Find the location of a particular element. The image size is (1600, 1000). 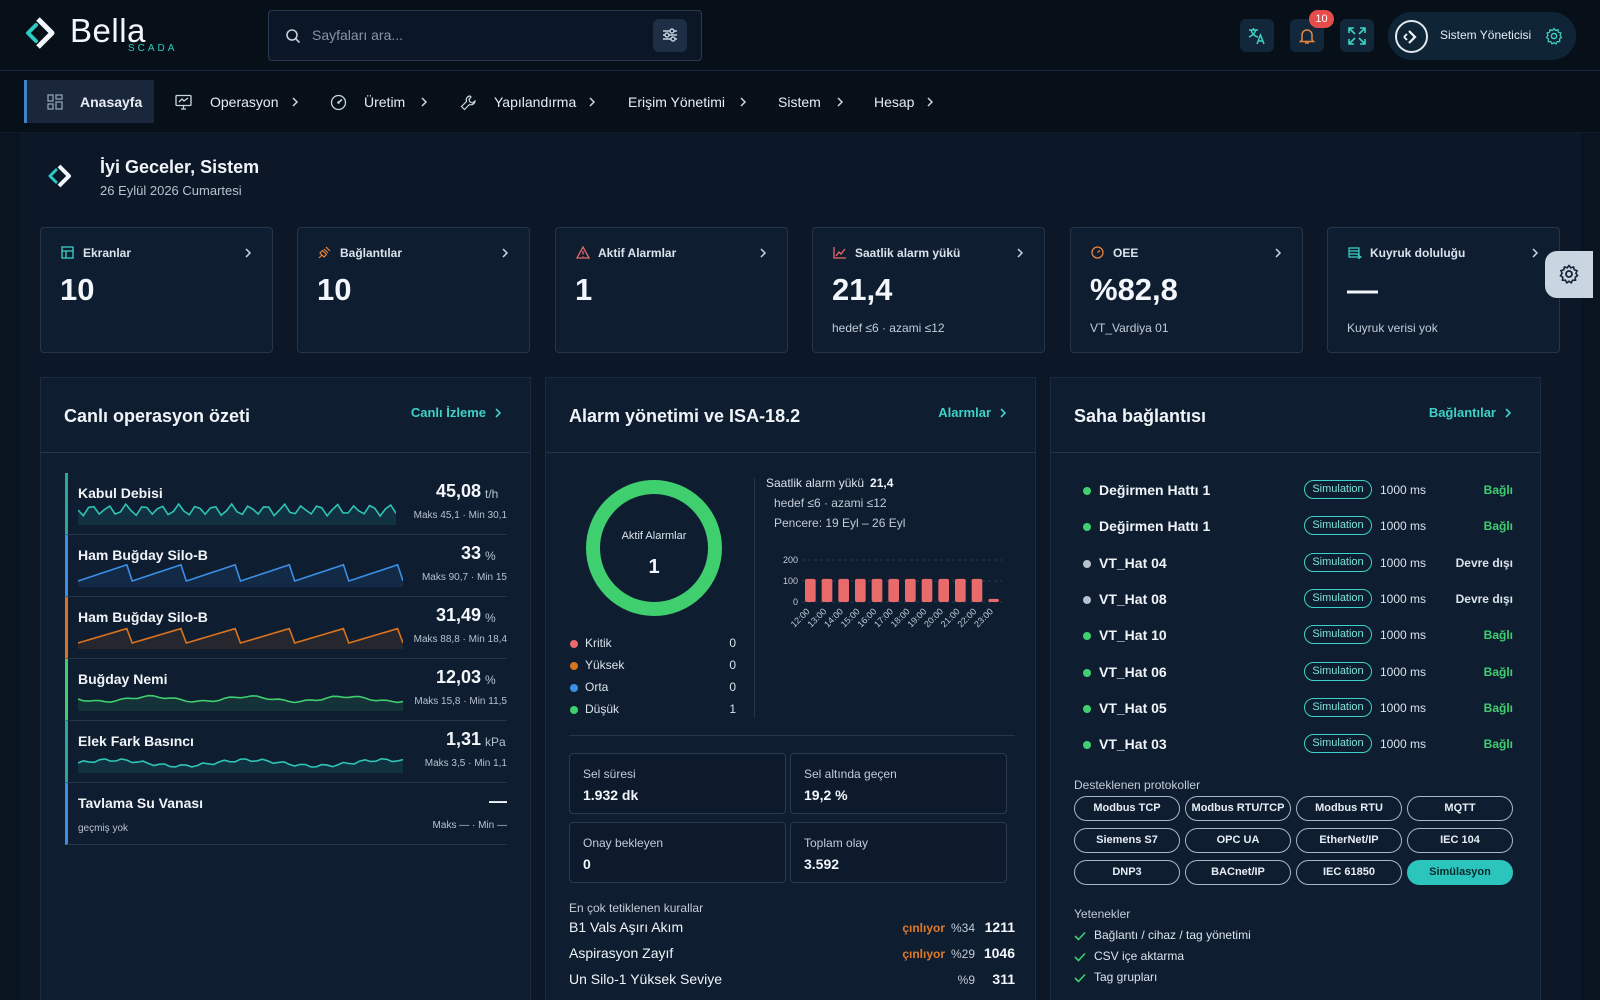

live-monitoring-link: Canlı İzleme is located at coordinates (456, 412).